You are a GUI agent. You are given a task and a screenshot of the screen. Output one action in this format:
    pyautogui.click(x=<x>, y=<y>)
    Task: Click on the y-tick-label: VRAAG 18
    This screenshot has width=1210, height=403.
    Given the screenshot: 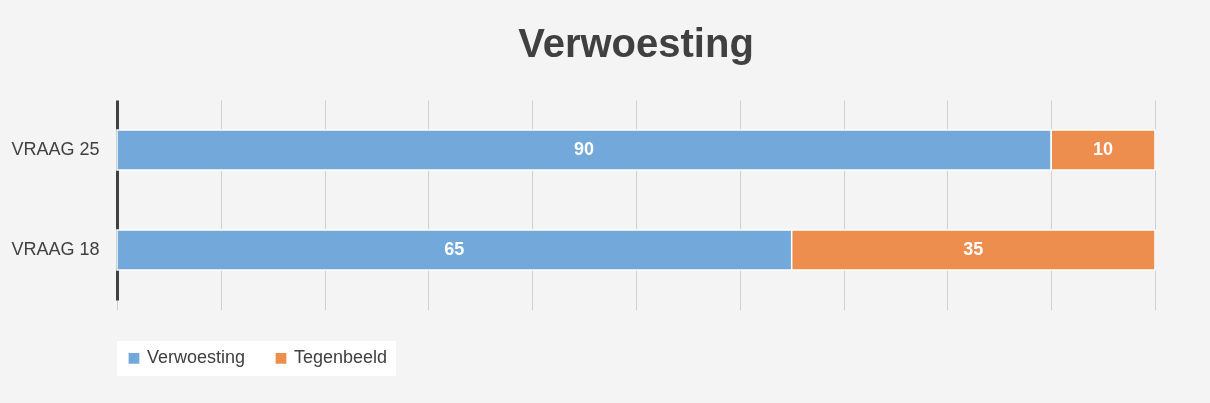 What is the action you would take?
    pyautogui.click(x=55, y=249)
    